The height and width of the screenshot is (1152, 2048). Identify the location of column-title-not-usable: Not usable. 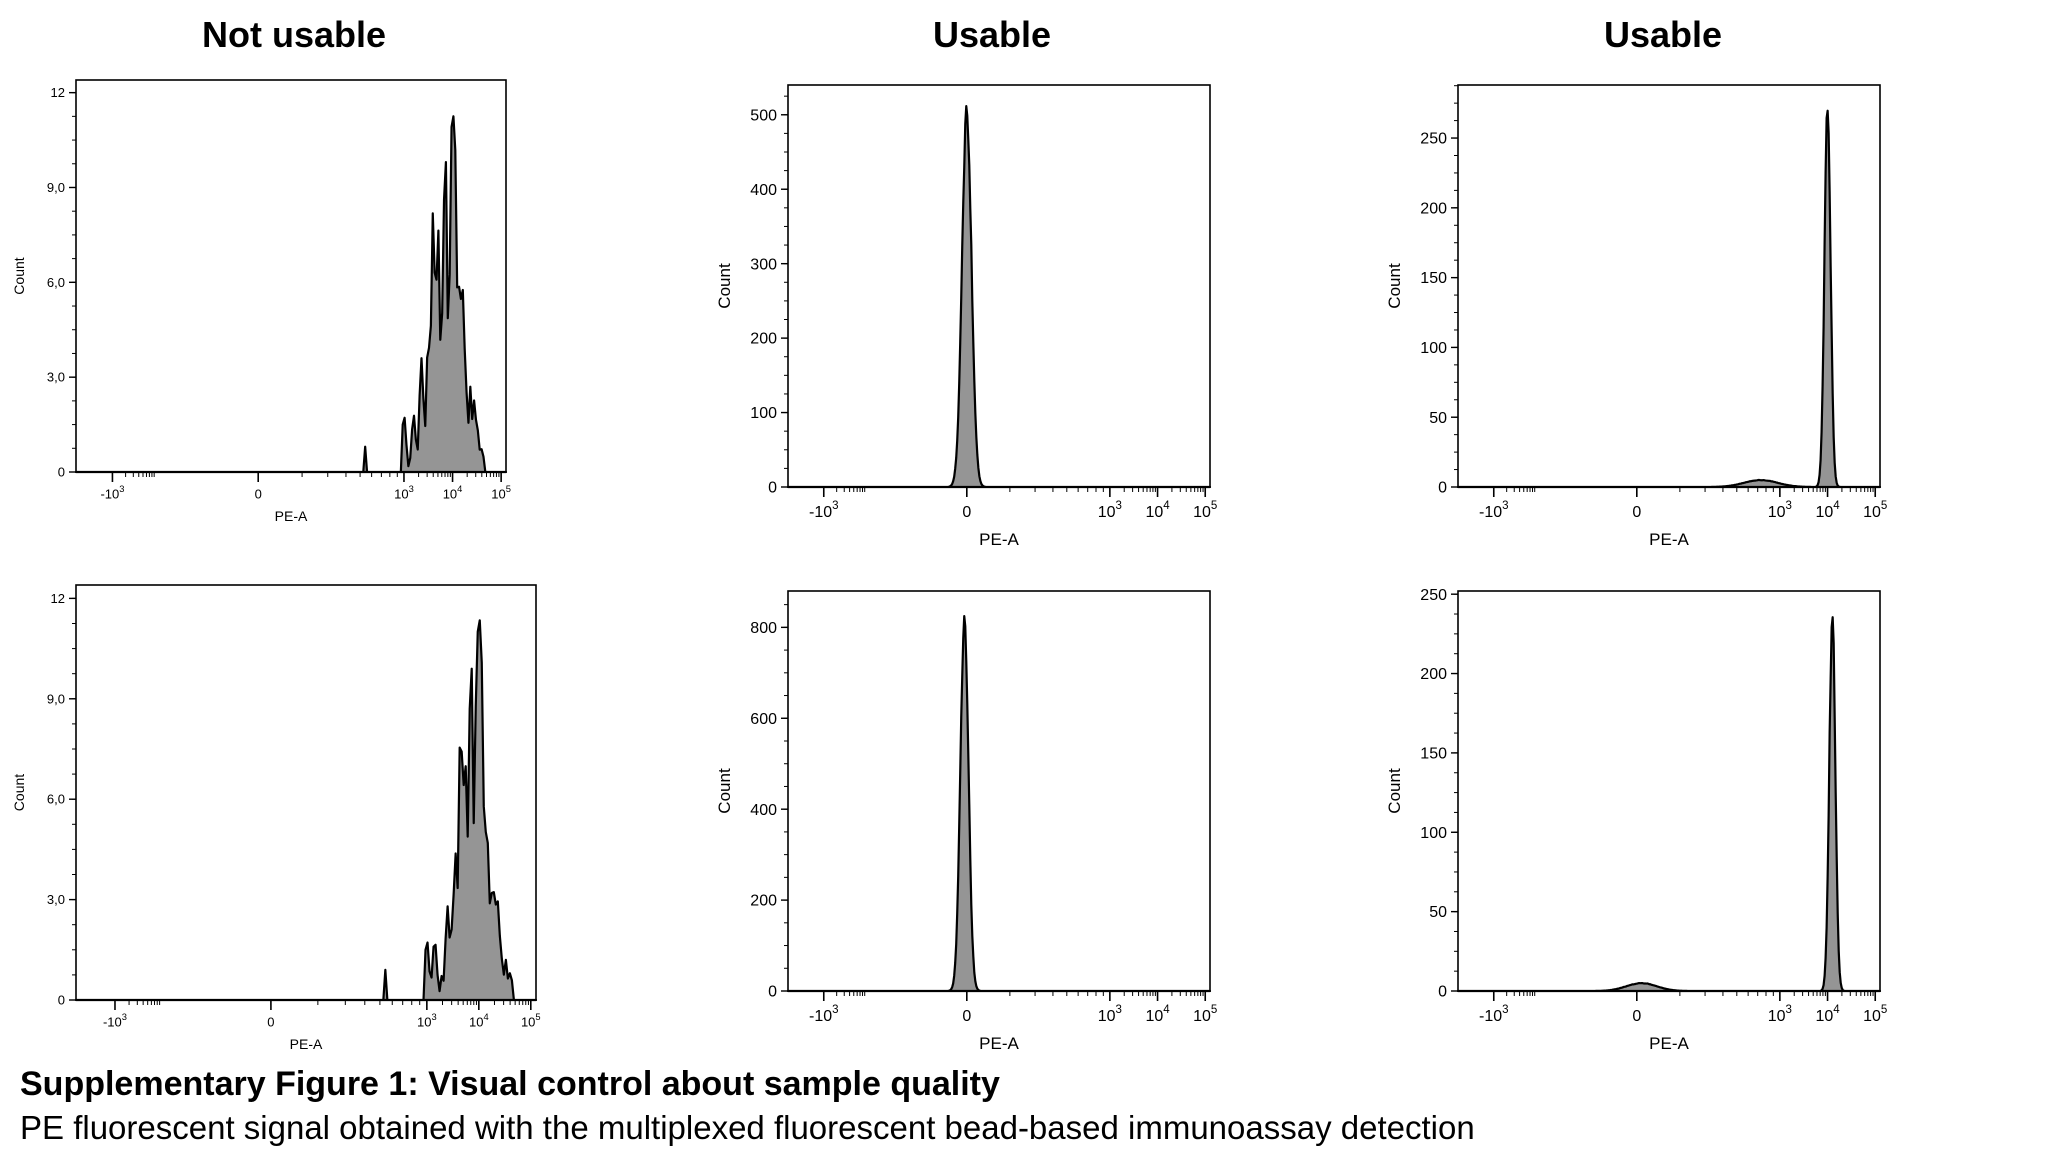
(294, 34).